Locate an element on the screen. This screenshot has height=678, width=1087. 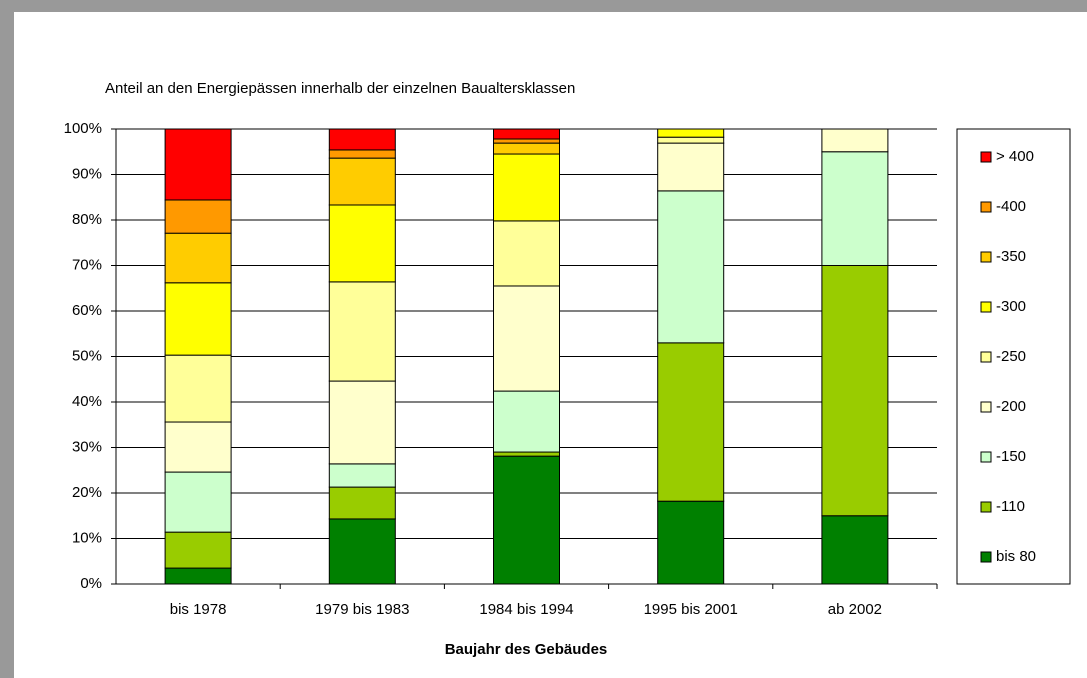
x-axis-label: Baujahr des Gebäudes is located at coordinates (526, 649).